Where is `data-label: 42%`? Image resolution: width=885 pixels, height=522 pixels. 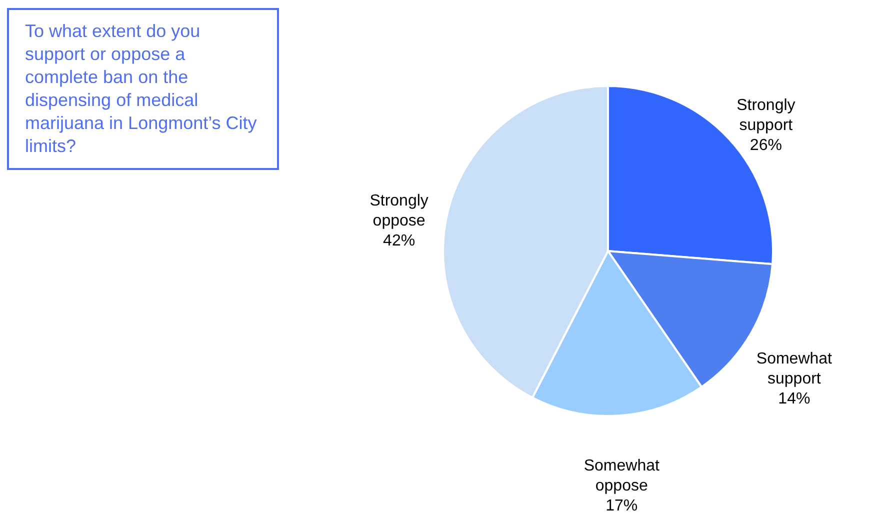 data-label: 42% is located at coordinates (399, 241).